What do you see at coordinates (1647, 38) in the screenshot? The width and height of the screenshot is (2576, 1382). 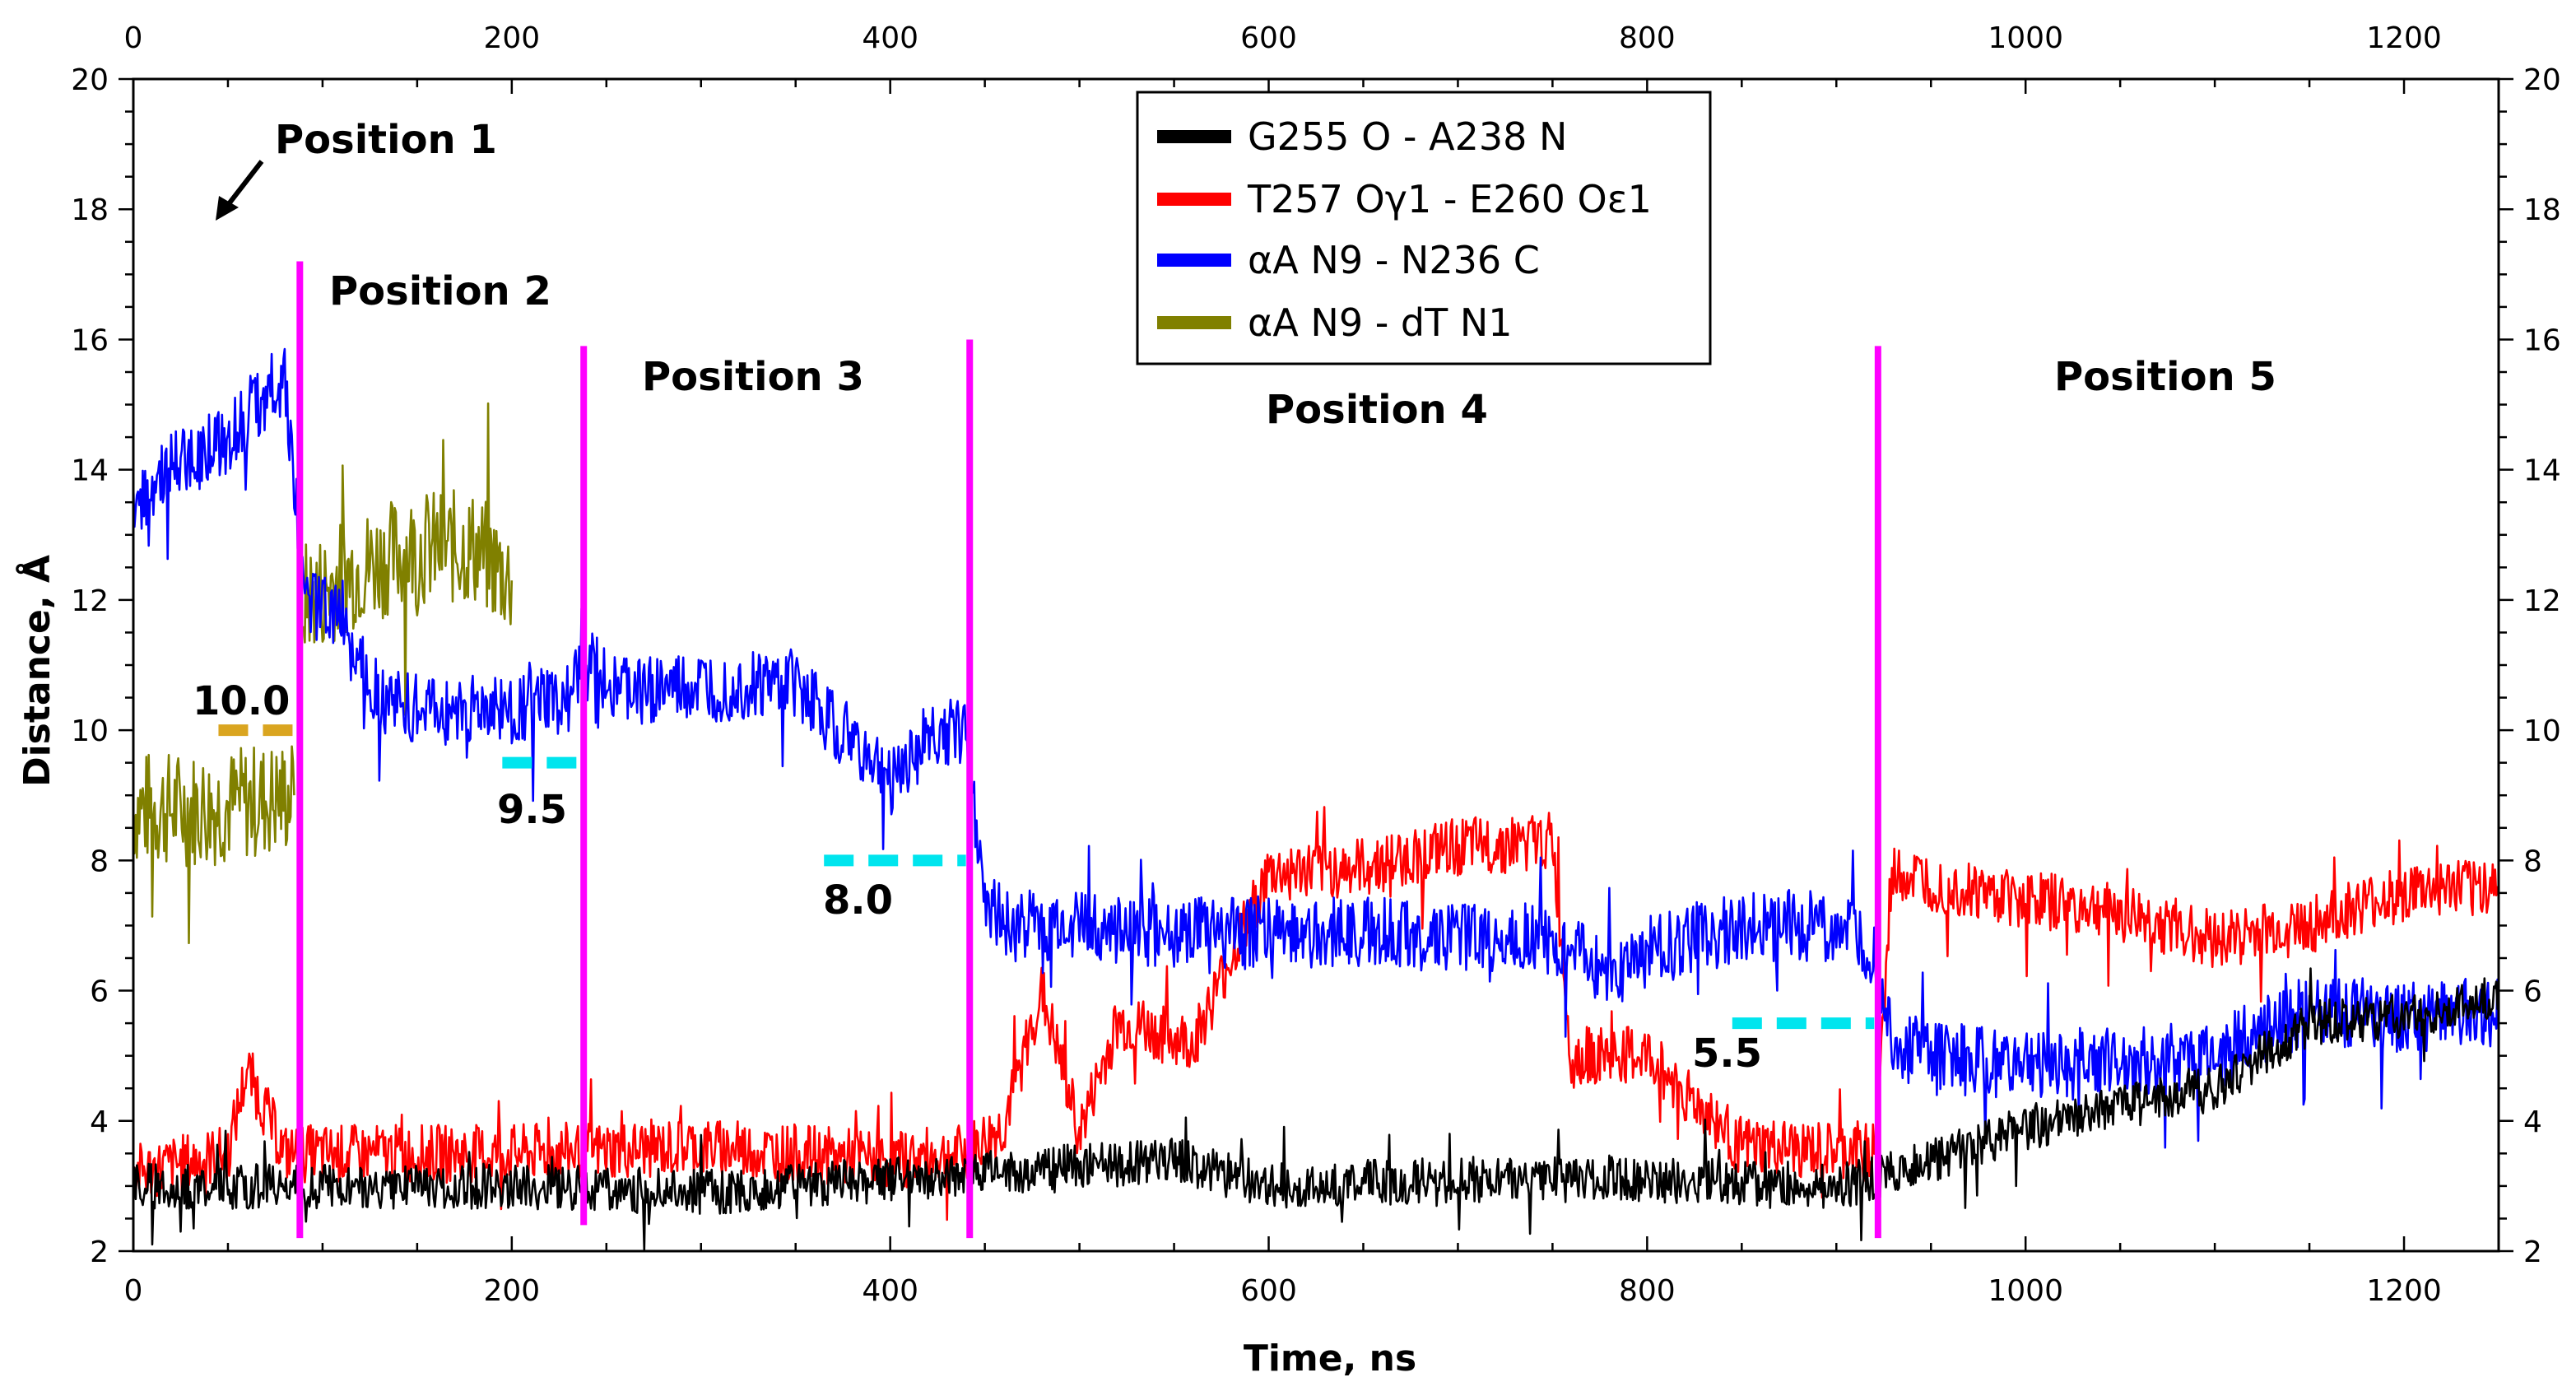 I see `x-tick-label-top: 800` at bounding box center [1647, 38].